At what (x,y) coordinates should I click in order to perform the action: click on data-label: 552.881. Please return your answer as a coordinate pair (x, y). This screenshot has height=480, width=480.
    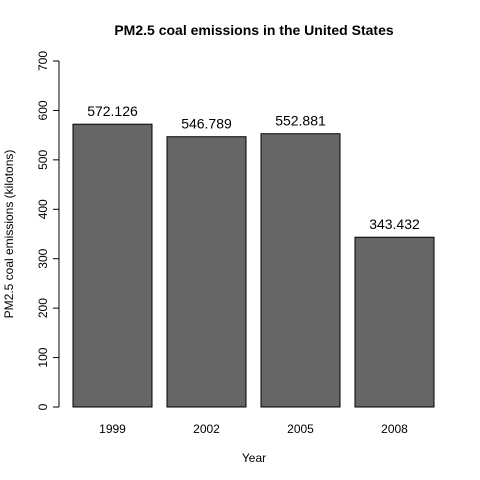
    Looking at the image, I should click on (300, 121).